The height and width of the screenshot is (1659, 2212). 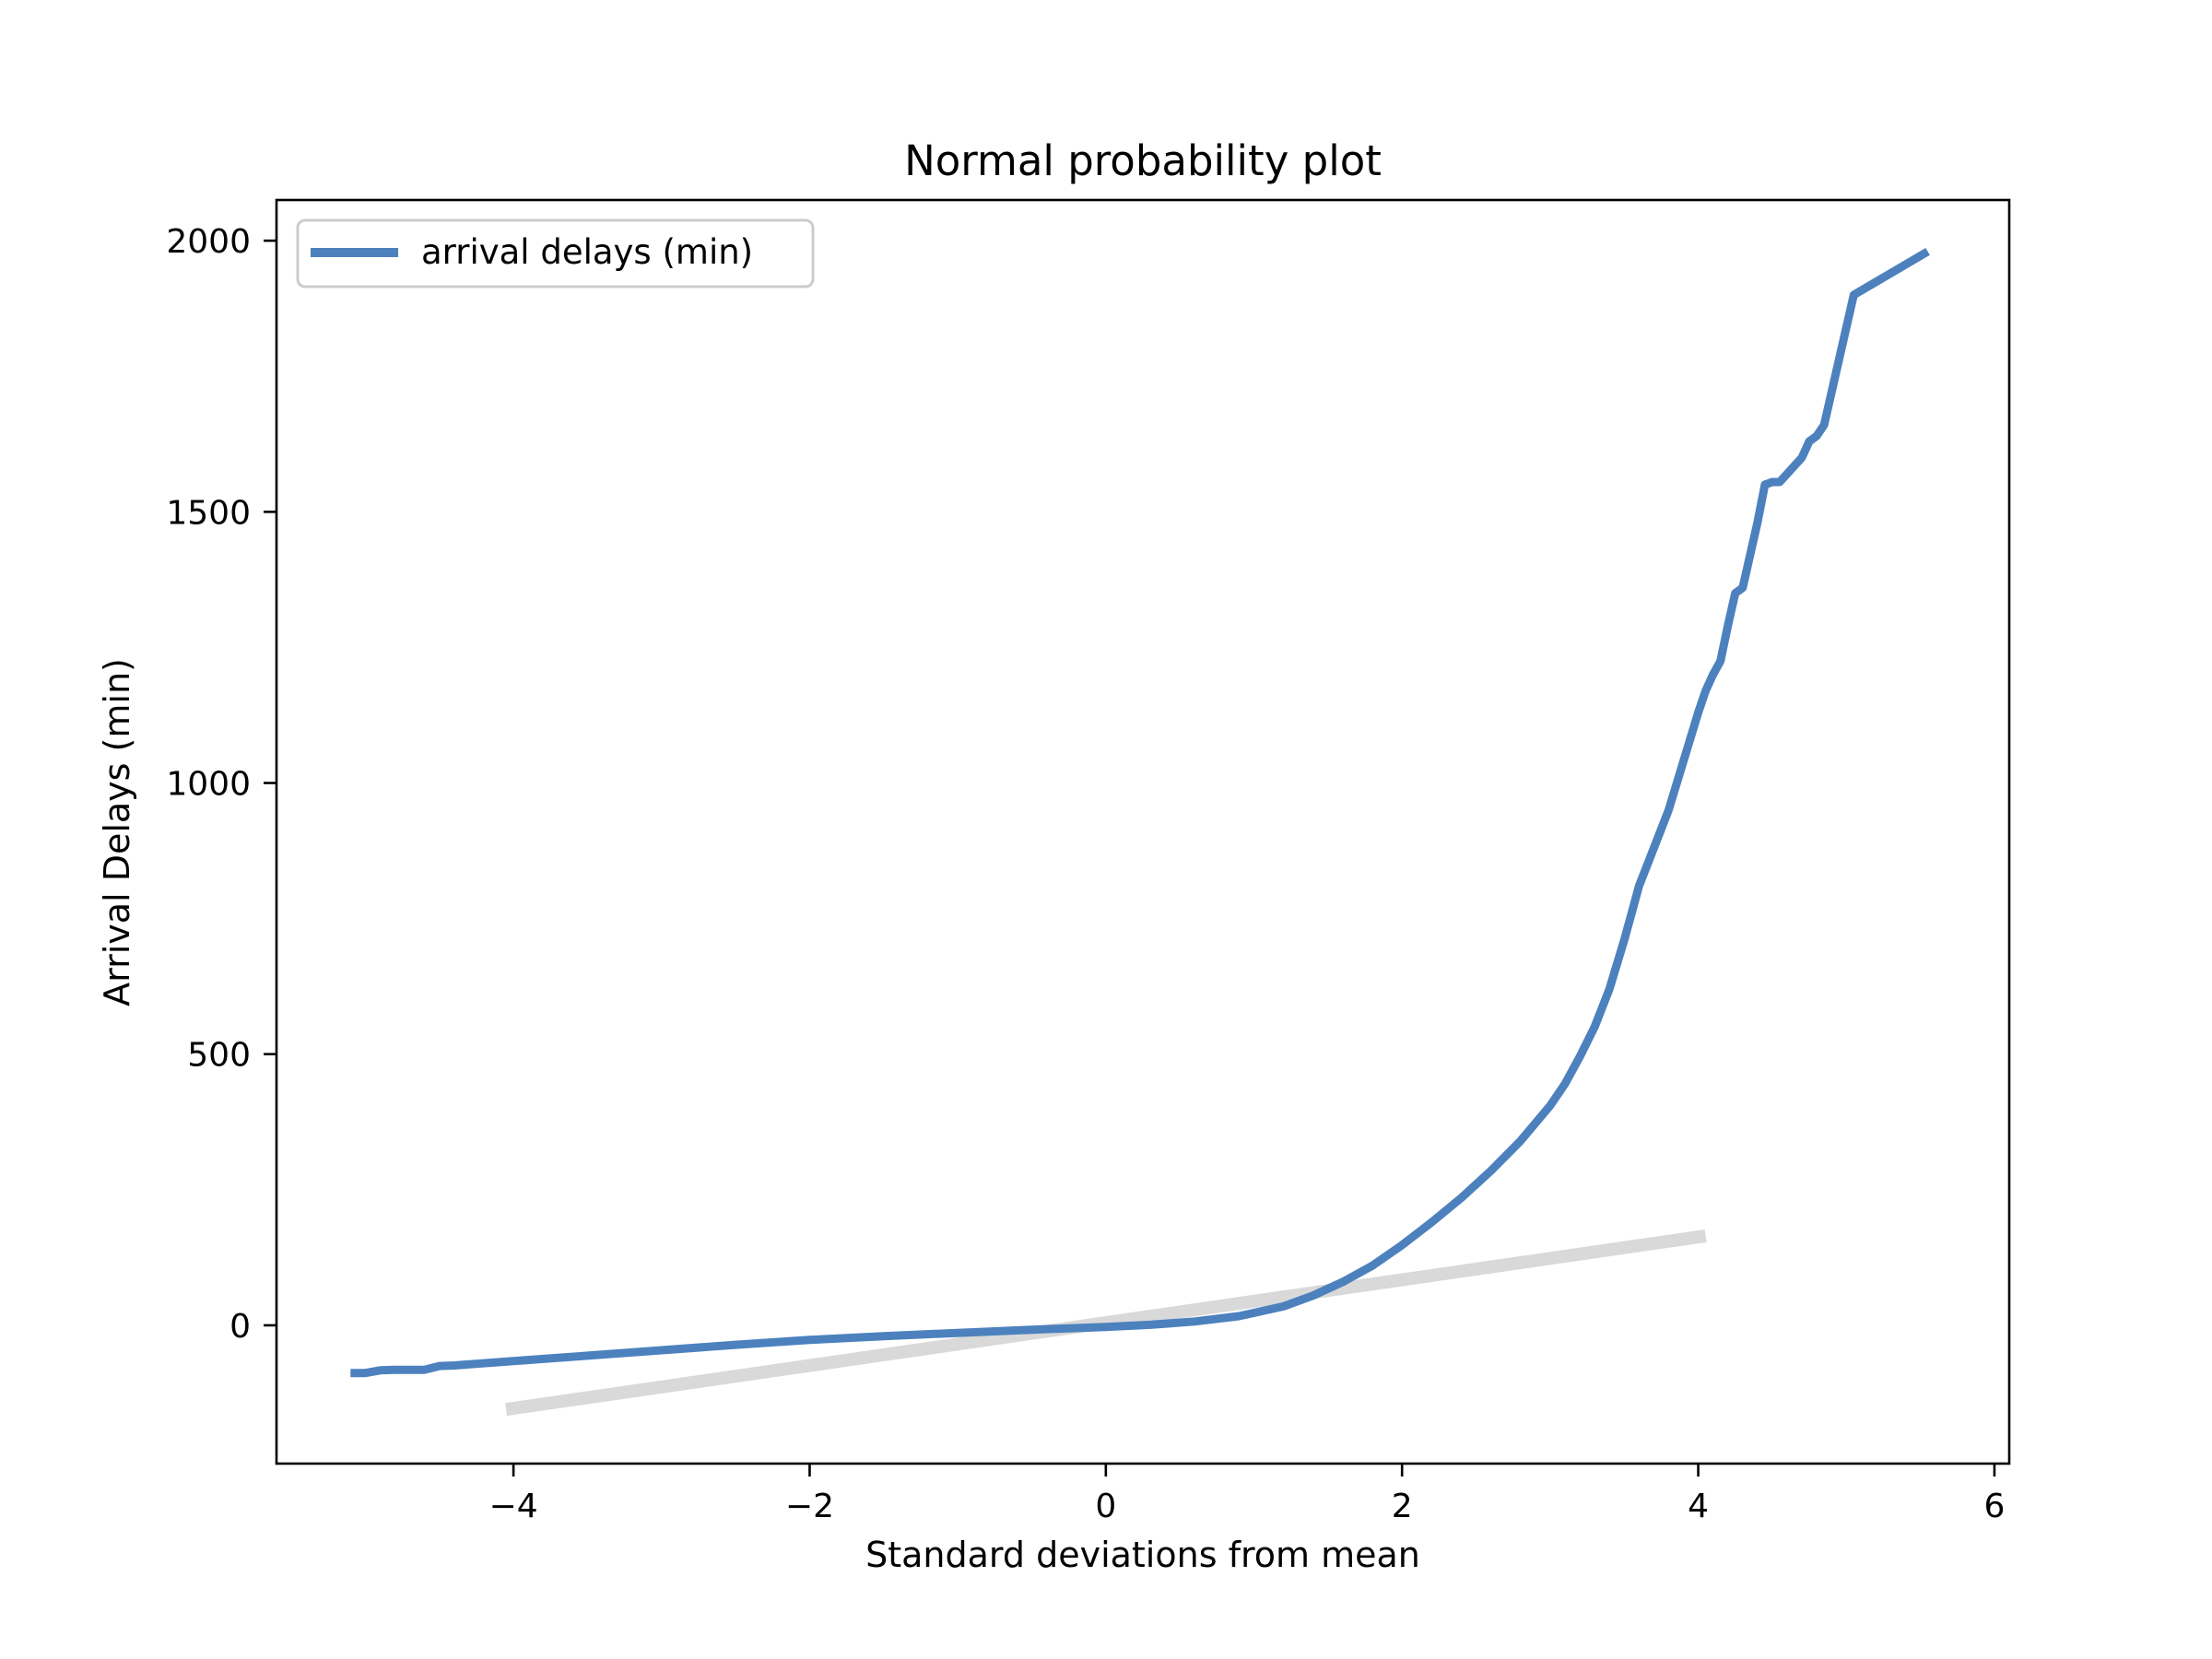 What do you see at coordinates (513, 1506) in the screenshot?
I see `x-tick-label: −4` at bounding box center [513, 1506].